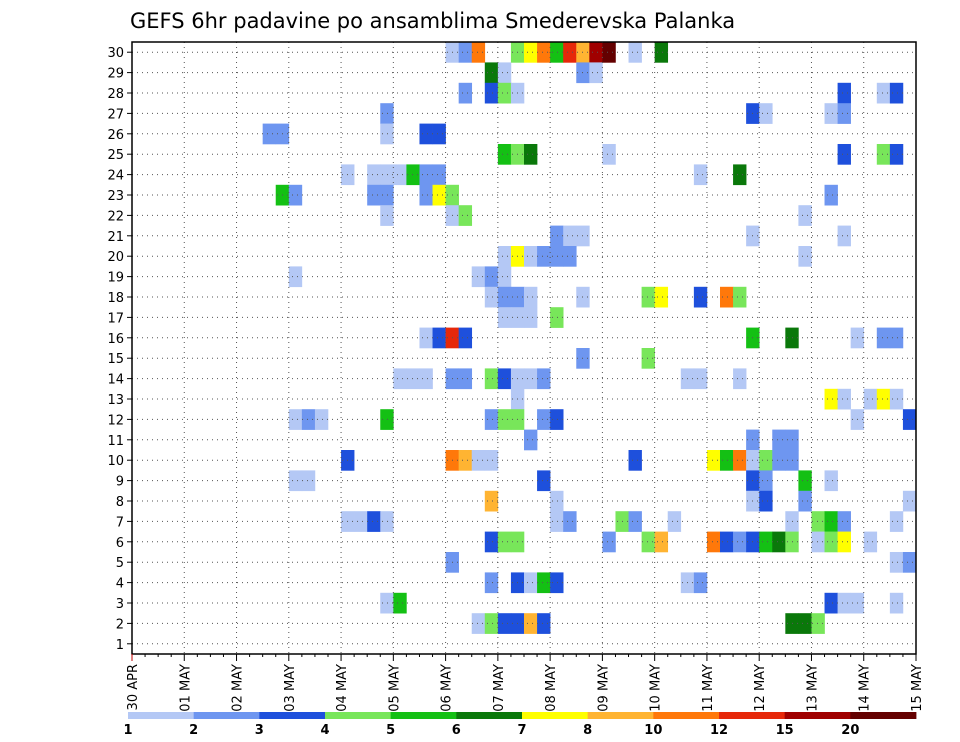 Image resolution: width=960 pixels, height=742 pixels. What do you see at coordinates (115, 298) in the screenshot?
I see `y-tick-label: 18` at bounding box center [115, 298].